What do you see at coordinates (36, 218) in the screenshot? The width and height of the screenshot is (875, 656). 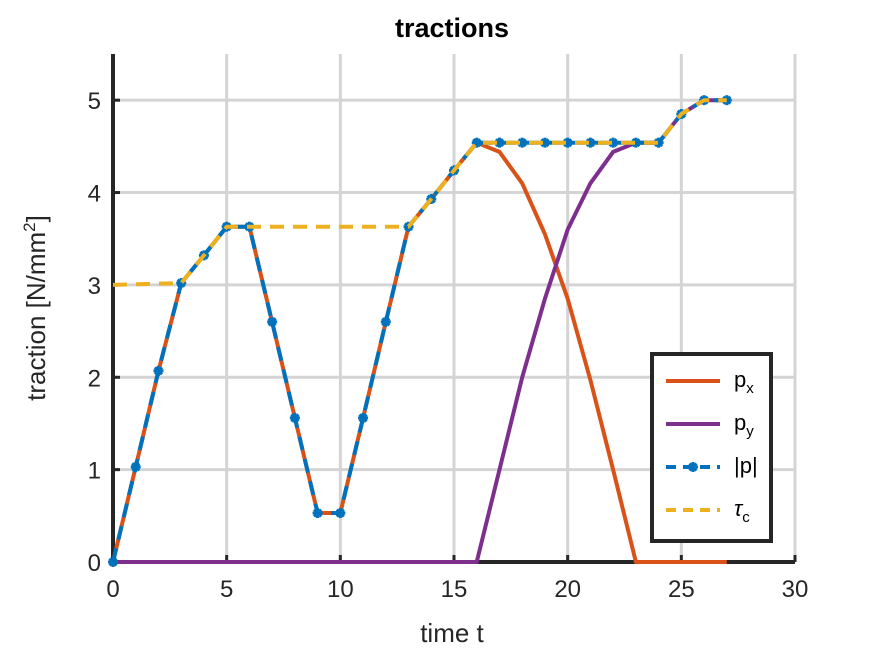 I see `y-axis-label-close: ]` at bounding box center [36, 218].